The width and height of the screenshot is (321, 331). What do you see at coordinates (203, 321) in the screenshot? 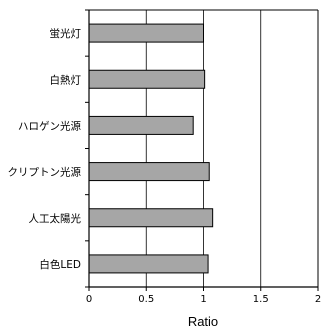
I see `x-axis-title: Ratio` at bounding box center [203, 321].